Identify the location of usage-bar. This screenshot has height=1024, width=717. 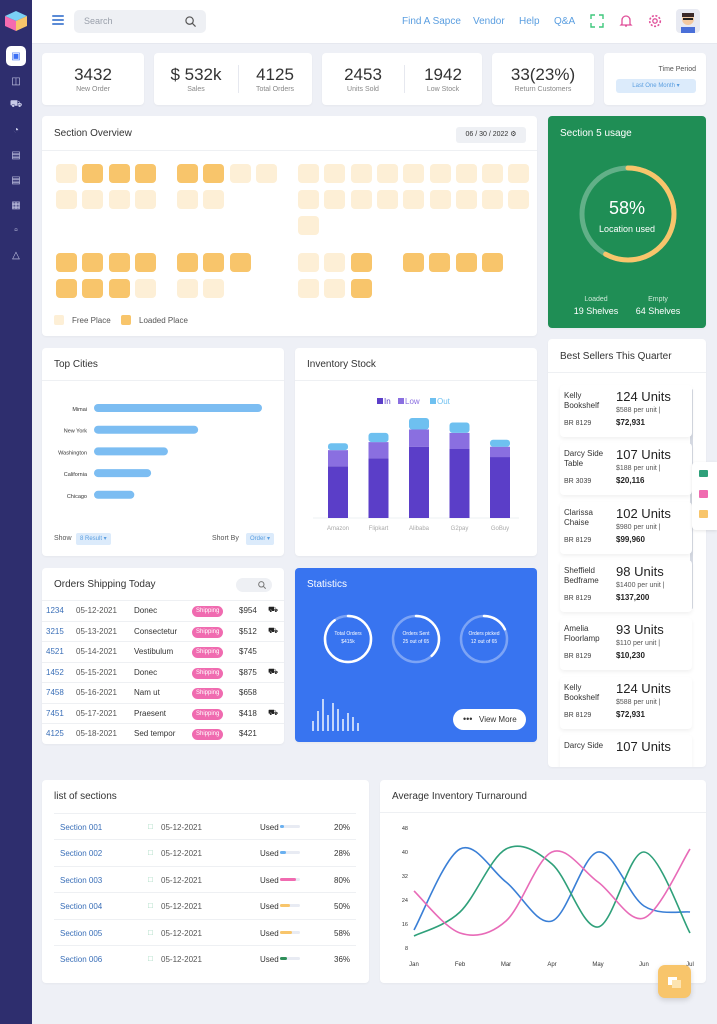
(290, 826).